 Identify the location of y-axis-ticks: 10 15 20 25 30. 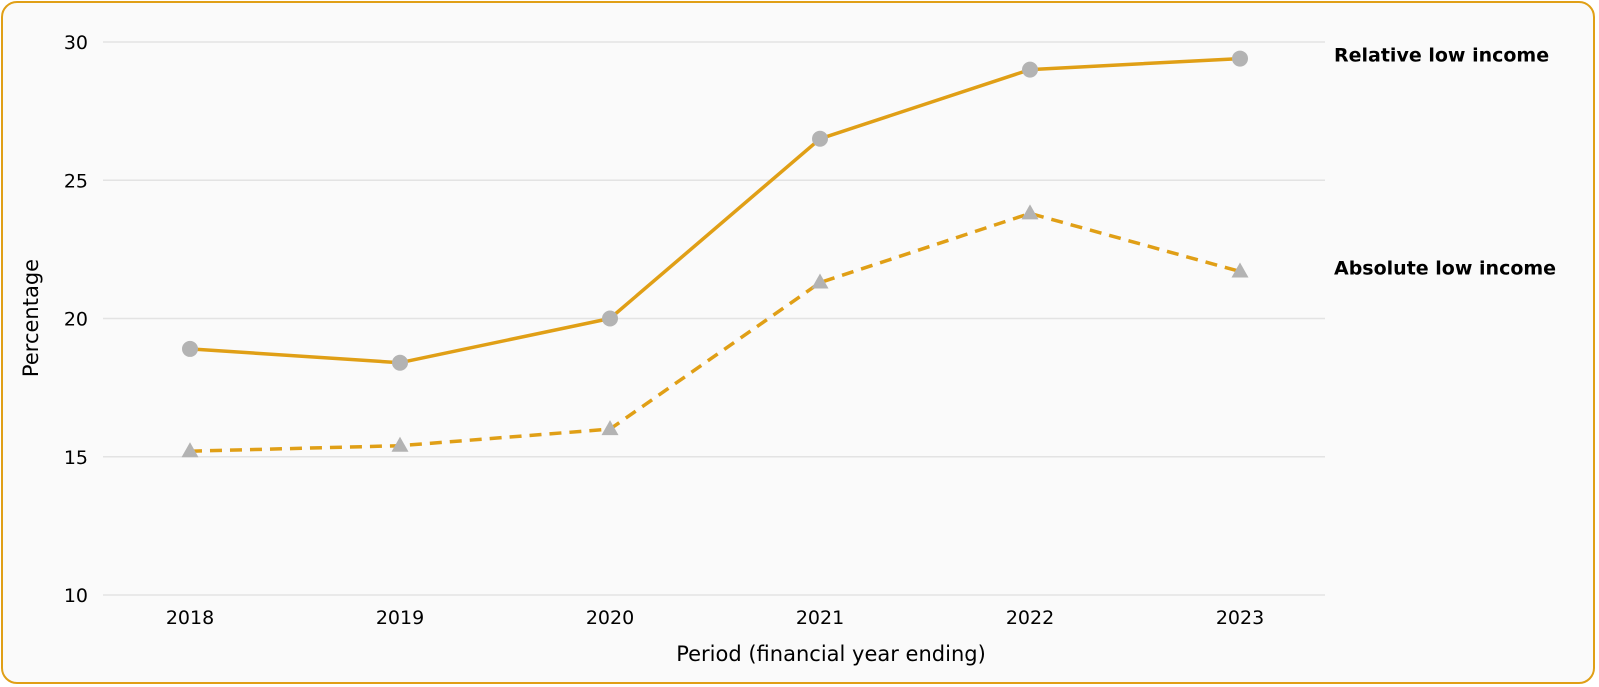
(76, 319).